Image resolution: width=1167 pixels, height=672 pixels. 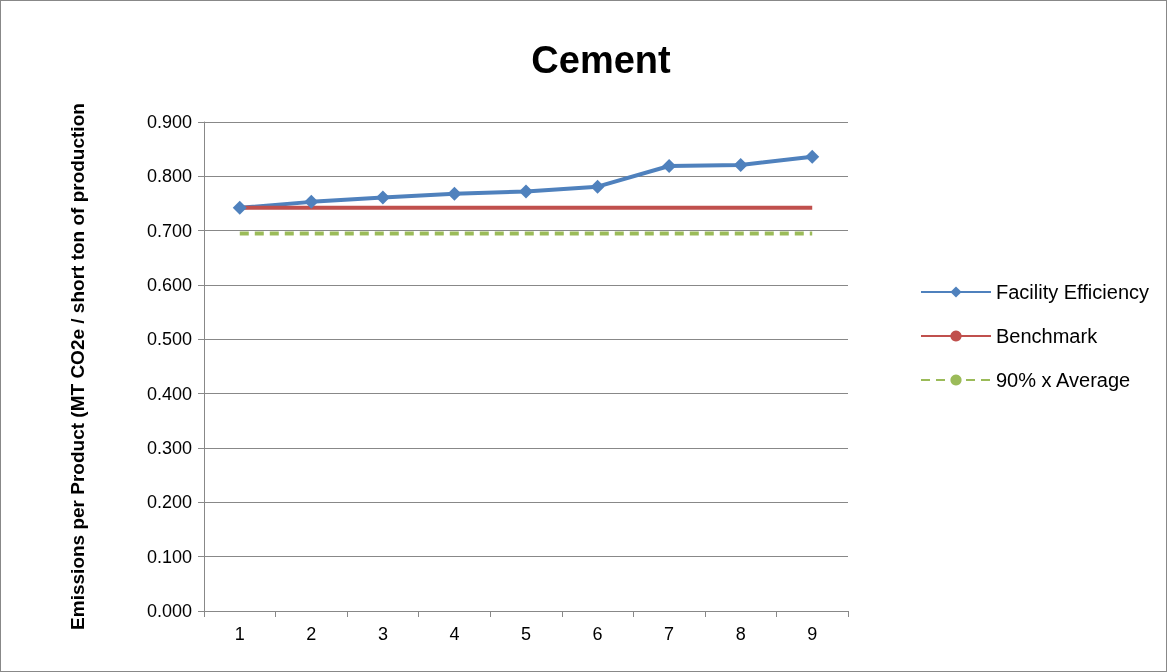 What do you see at coordinates (77, 366) in the screenshot?
I see `y-axis-title: Emissions per Product (MT CO2e / short ton of production` at bounding box center [77, 366].